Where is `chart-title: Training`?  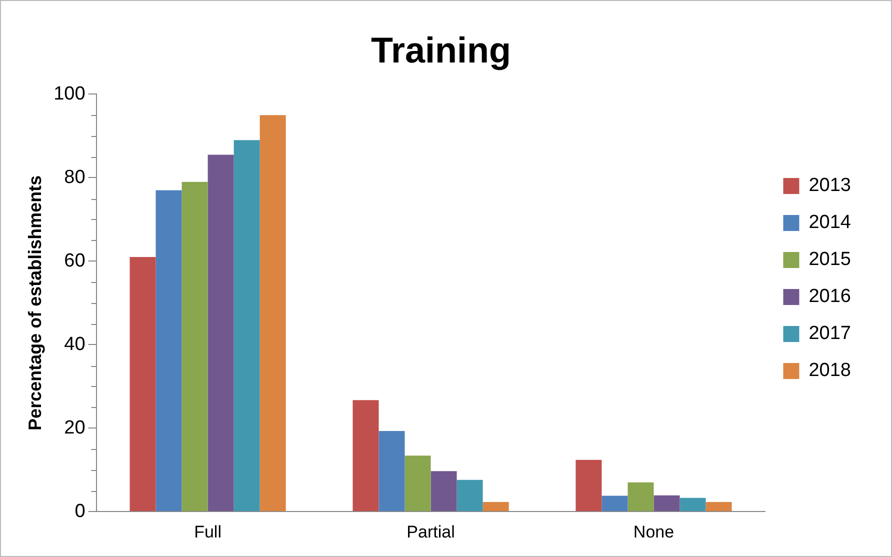 chart-title: Training is located at coordinates (441, 50).